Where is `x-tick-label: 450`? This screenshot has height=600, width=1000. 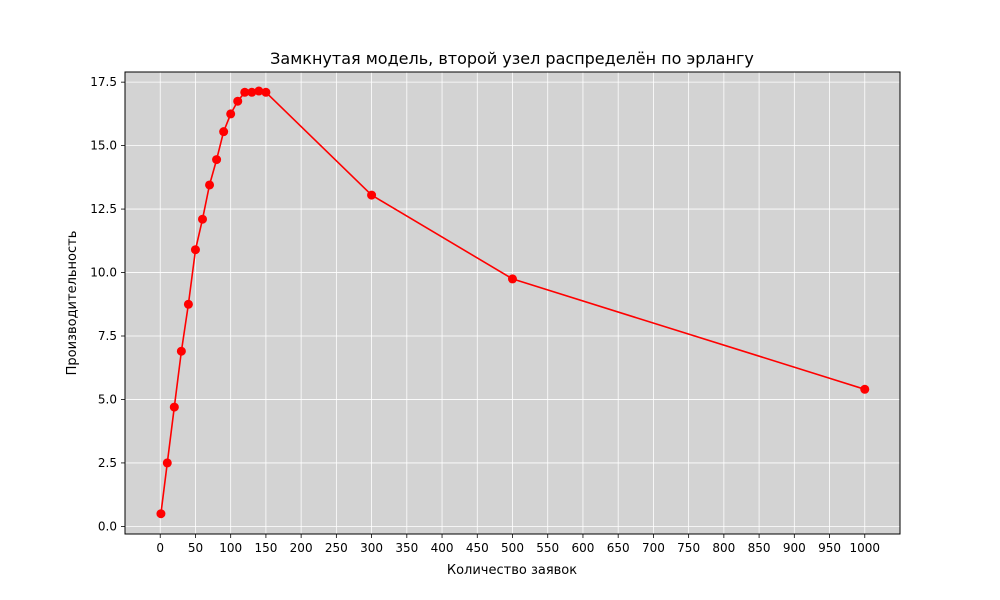
x-tick-label: 450 is located at coordinates (477, 548).